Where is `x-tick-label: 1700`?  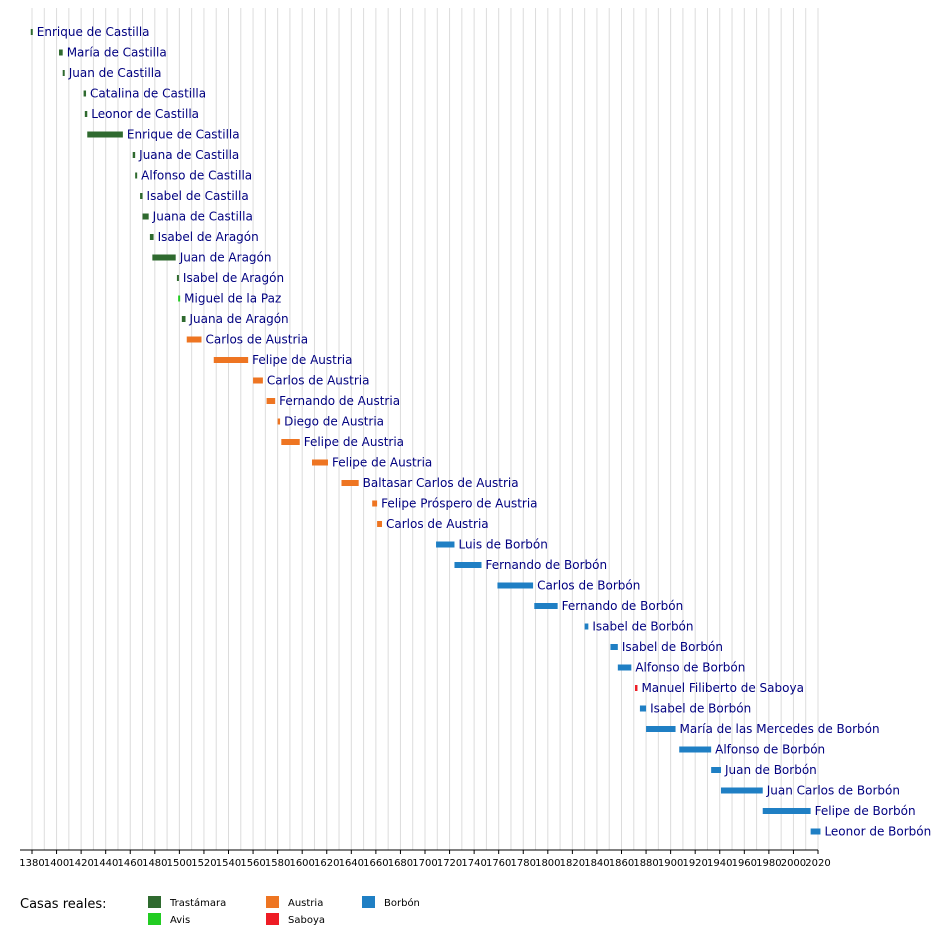 x-tick-label: 1700 is located at coordinates (424, 863).